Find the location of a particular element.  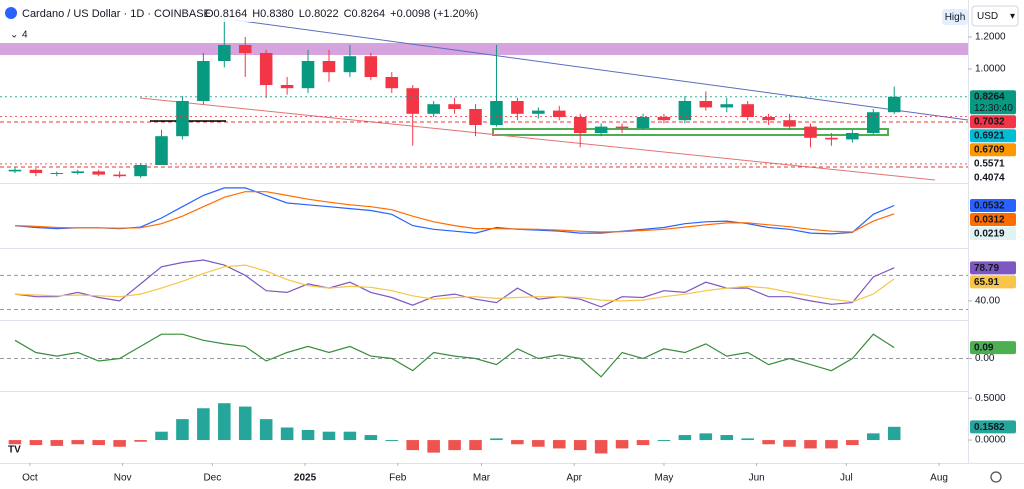

x-tick-label: Nov is located at coordinates (123, 478).